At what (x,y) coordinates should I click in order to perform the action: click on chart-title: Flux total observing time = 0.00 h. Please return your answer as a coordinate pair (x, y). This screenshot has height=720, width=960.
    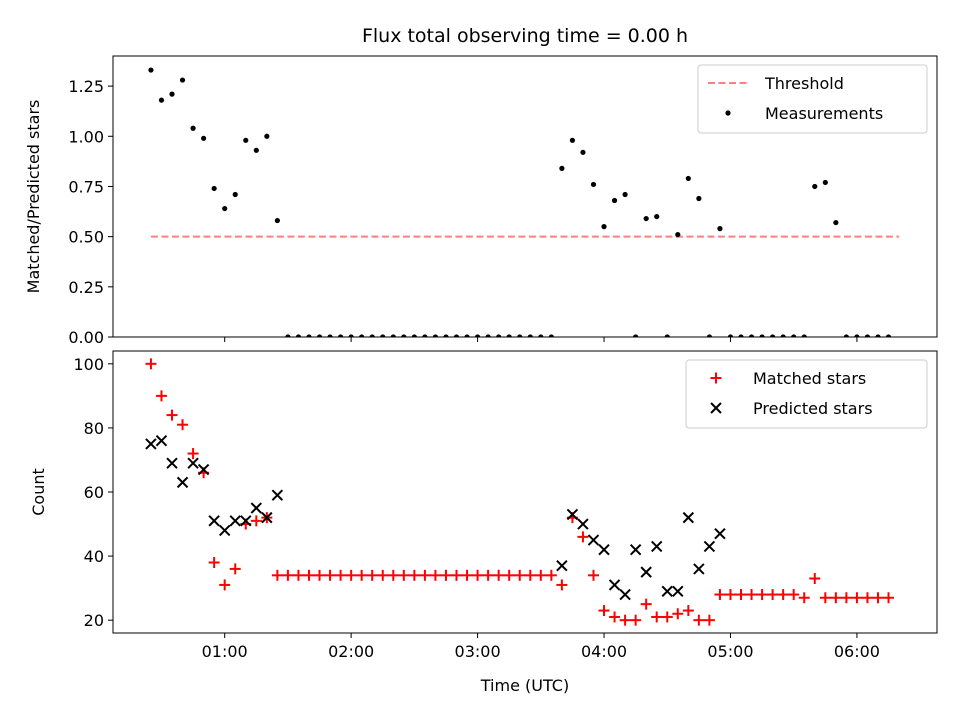
    Looking at the image, I should click on (525, 36).